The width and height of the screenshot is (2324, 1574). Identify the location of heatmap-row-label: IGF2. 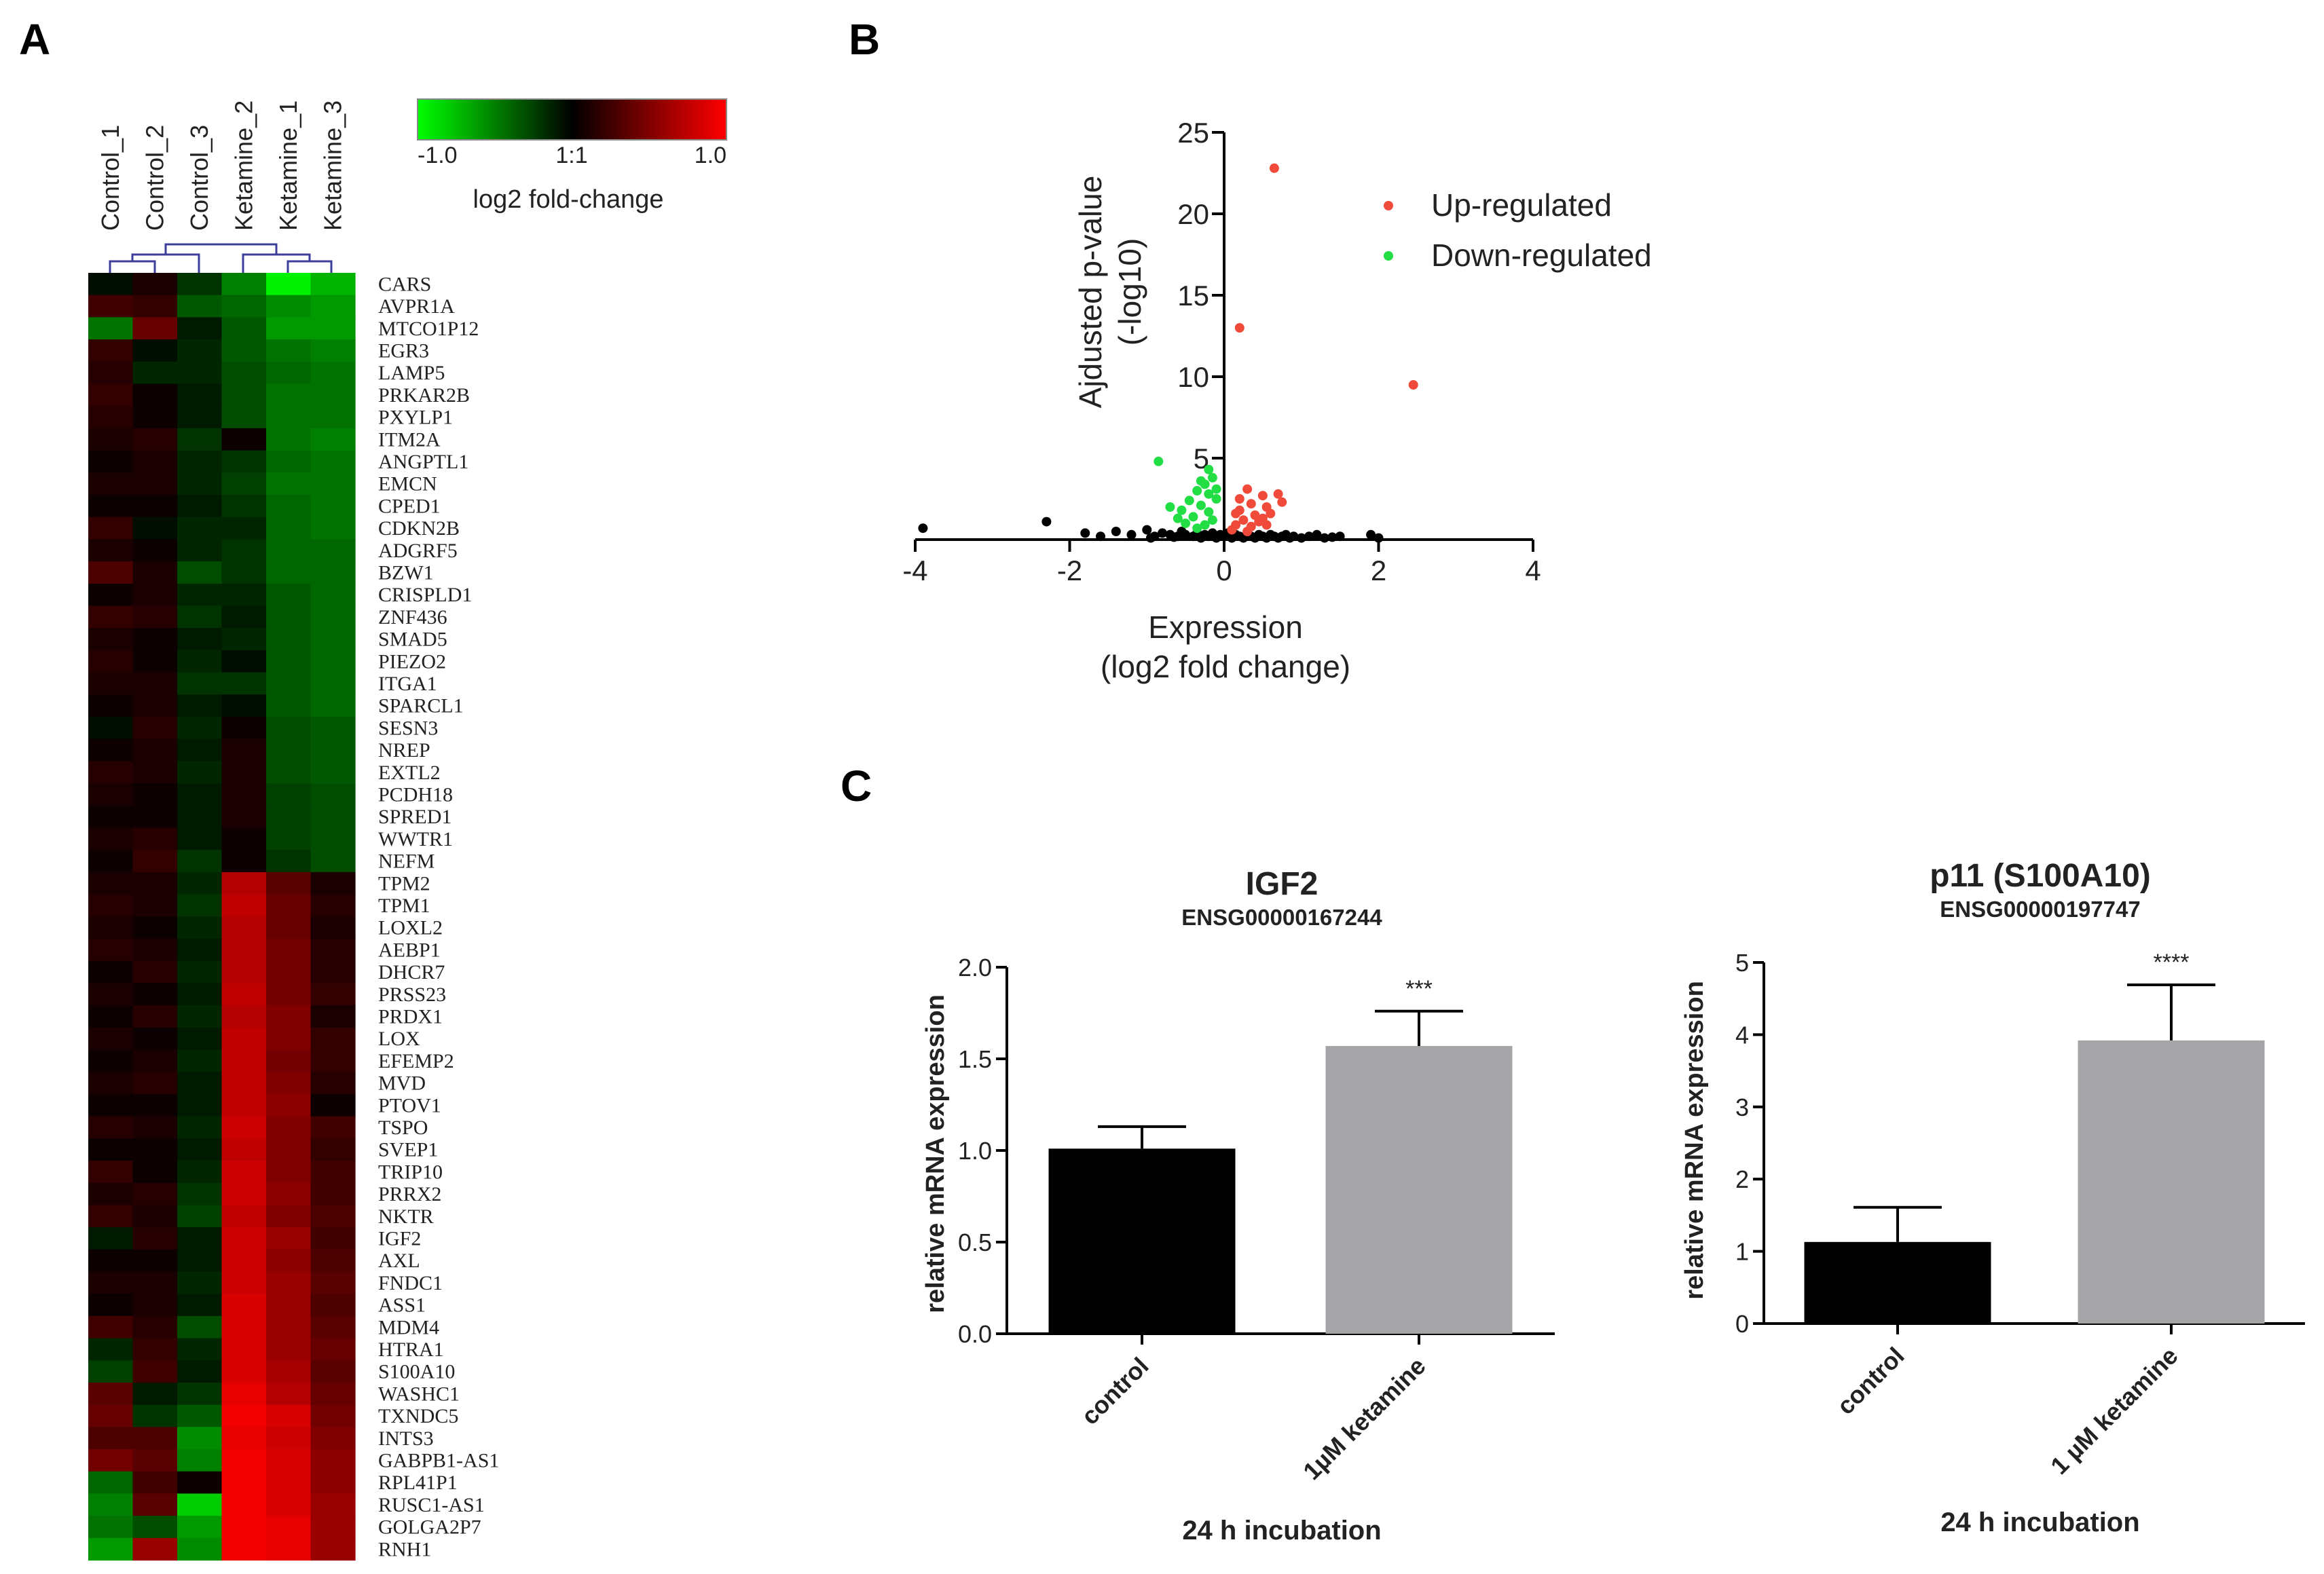
(399, 1239).